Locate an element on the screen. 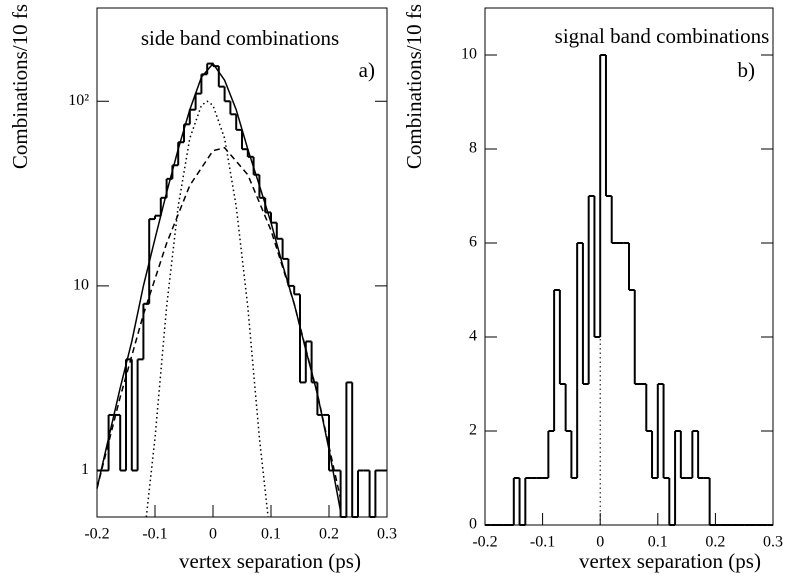  annotation: a) is located at coordinates (367, 70).